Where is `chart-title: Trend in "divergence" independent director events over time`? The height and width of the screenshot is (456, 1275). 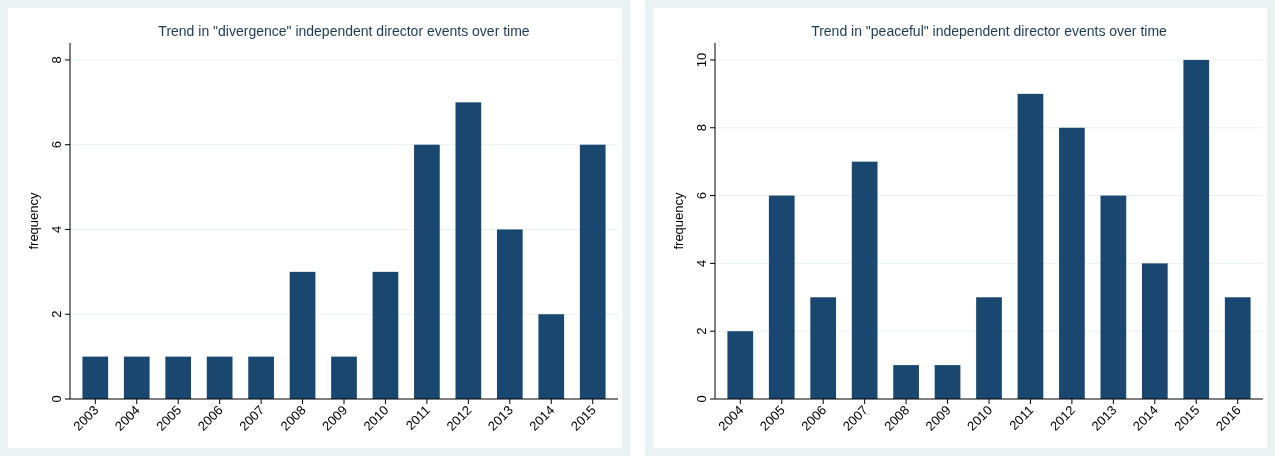
chart-title: Trend in "divergence" independent director events over time is located at coordinates (344, 31).